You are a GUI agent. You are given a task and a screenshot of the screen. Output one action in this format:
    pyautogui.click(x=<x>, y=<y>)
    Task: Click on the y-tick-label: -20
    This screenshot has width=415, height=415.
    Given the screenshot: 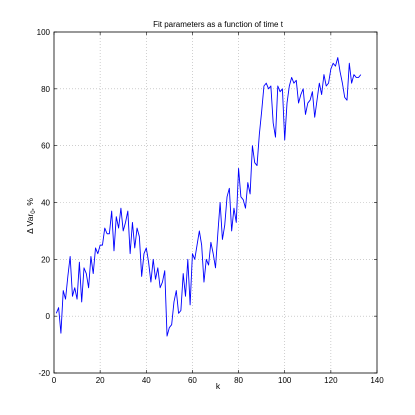 What is the action you would take?
    pyautogui.click(x=44, y=373)
    